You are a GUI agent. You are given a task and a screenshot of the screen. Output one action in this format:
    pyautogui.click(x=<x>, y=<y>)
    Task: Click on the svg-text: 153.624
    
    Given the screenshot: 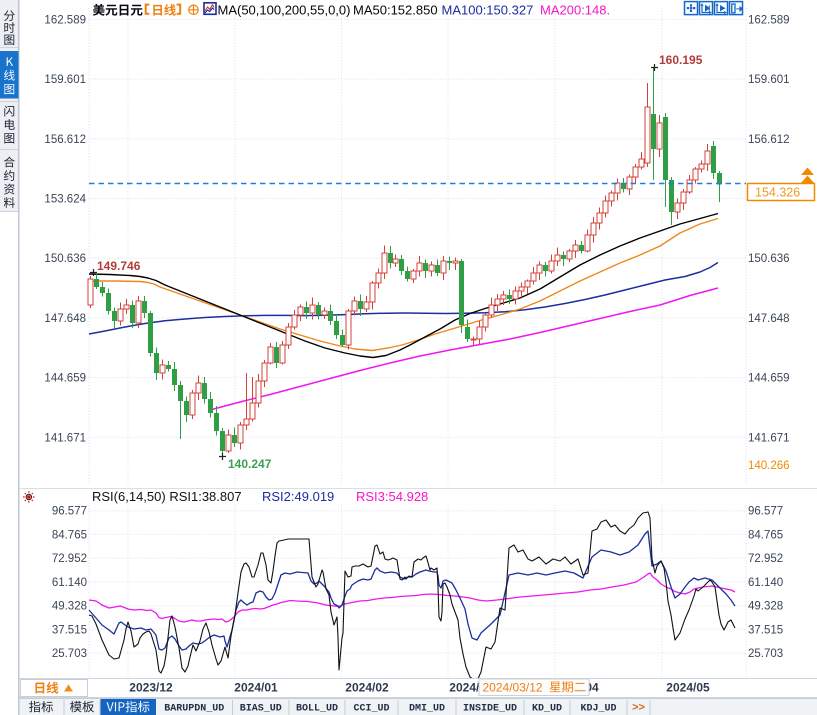 What is the action you would take?
    pyautogui.click(x=65, y=200)
    